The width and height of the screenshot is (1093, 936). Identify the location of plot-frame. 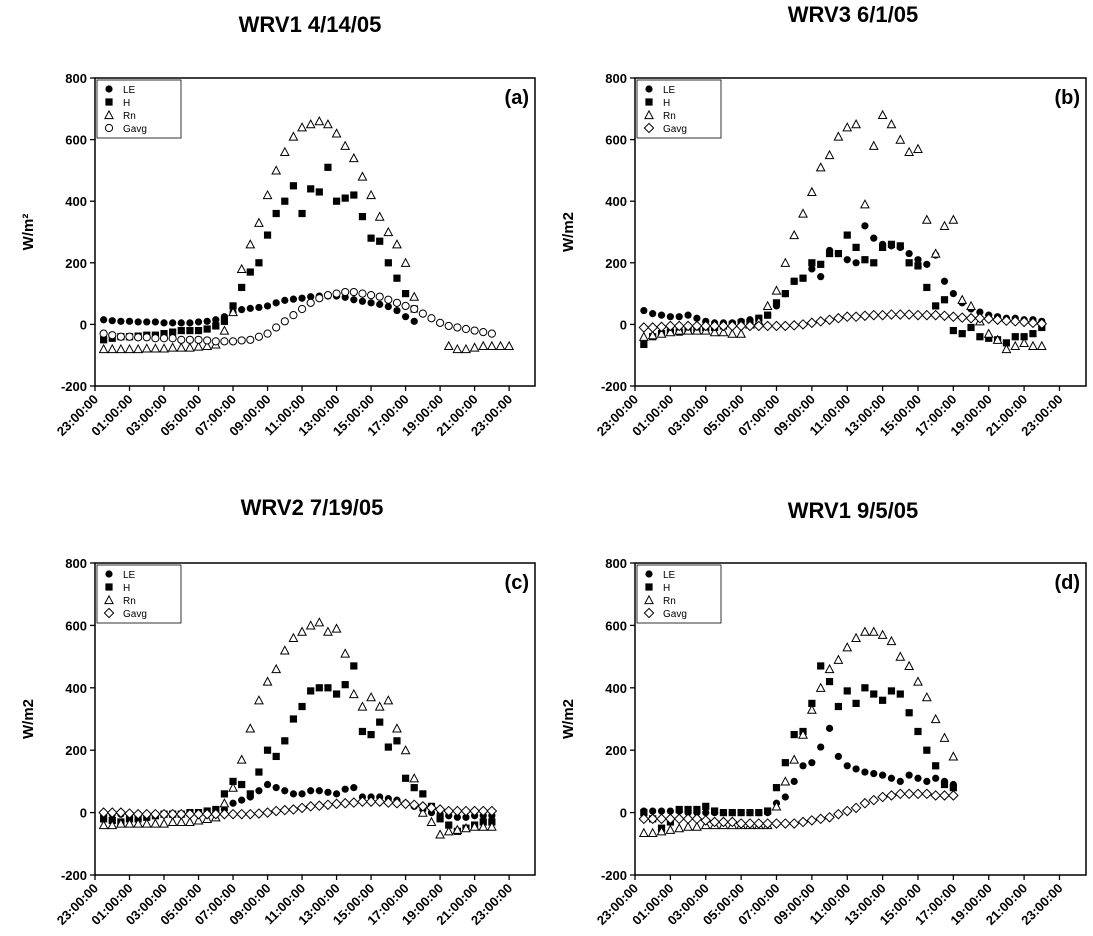
(860, 232).